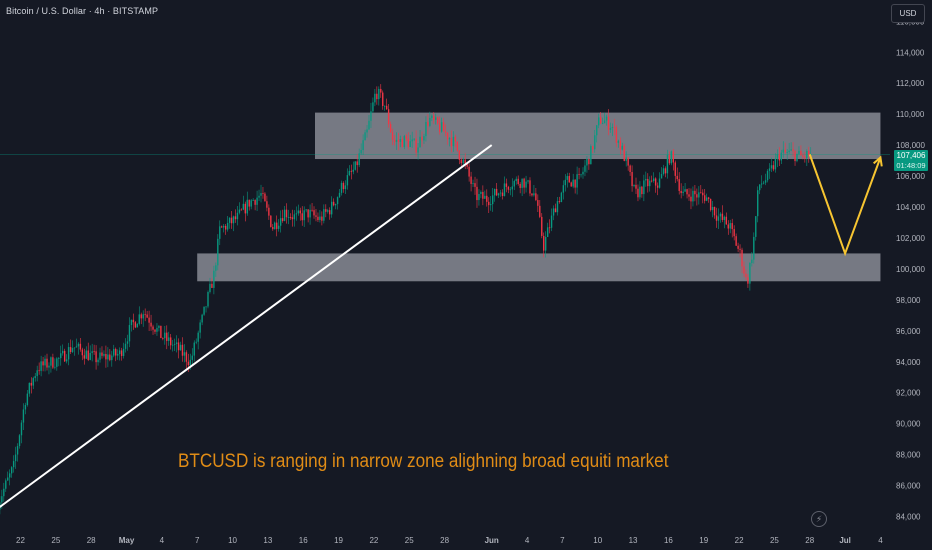  Describe the element at coordinates (910, 145) in the screenshot. I see `y-tick-label: 108,000` at that location.